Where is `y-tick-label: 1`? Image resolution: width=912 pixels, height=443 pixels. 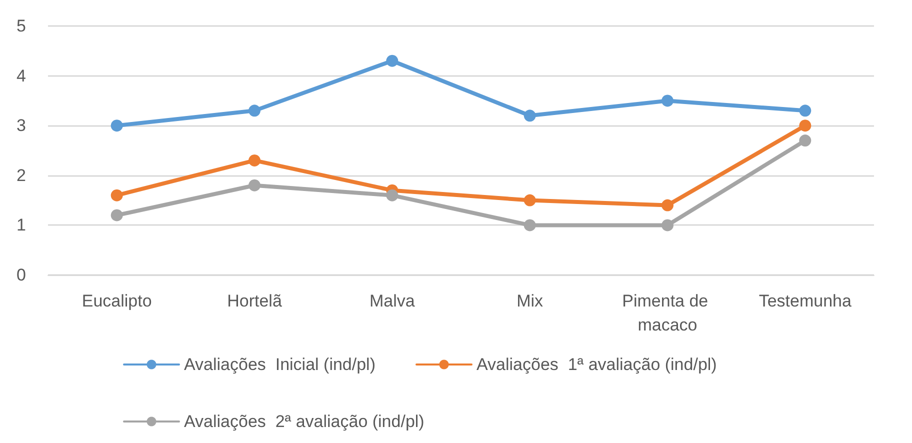
y-tick-label: 1 is located at coordinates (21, 225).